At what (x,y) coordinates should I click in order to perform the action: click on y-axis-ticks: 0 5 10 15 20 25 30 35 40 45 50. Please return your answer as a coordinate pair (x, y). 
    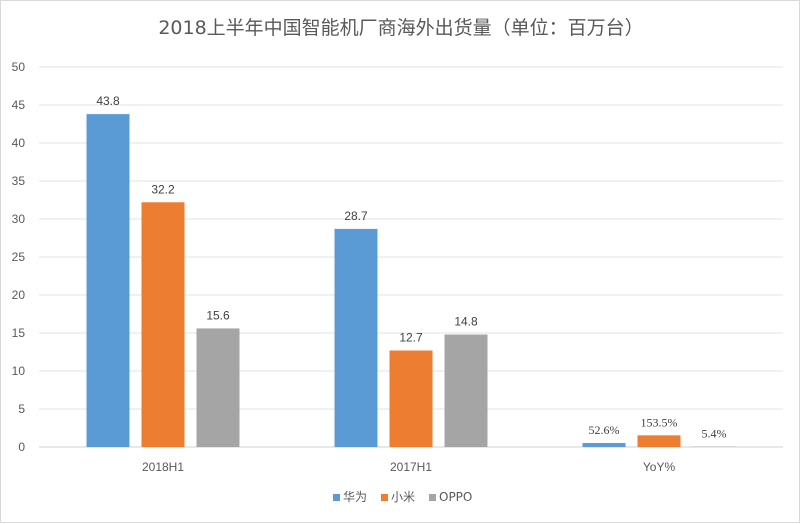
    Looking at the image, I should click on (19, 257).